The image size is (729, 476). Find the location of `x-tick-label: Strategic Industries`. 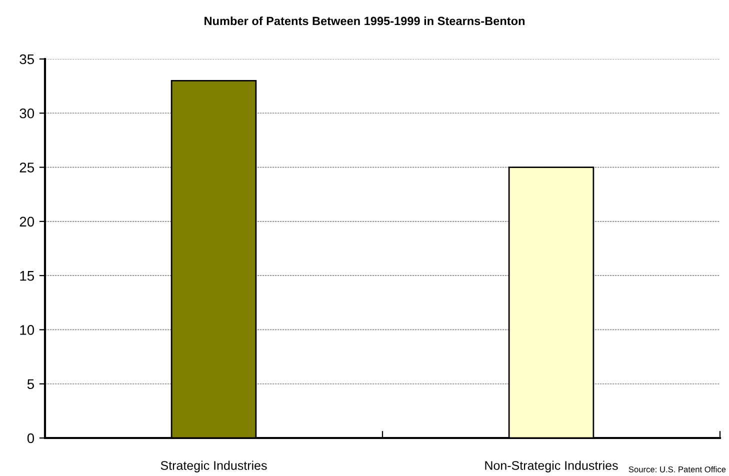

x-tick-label: Strategic Industries is located at coordinates (213, 466).